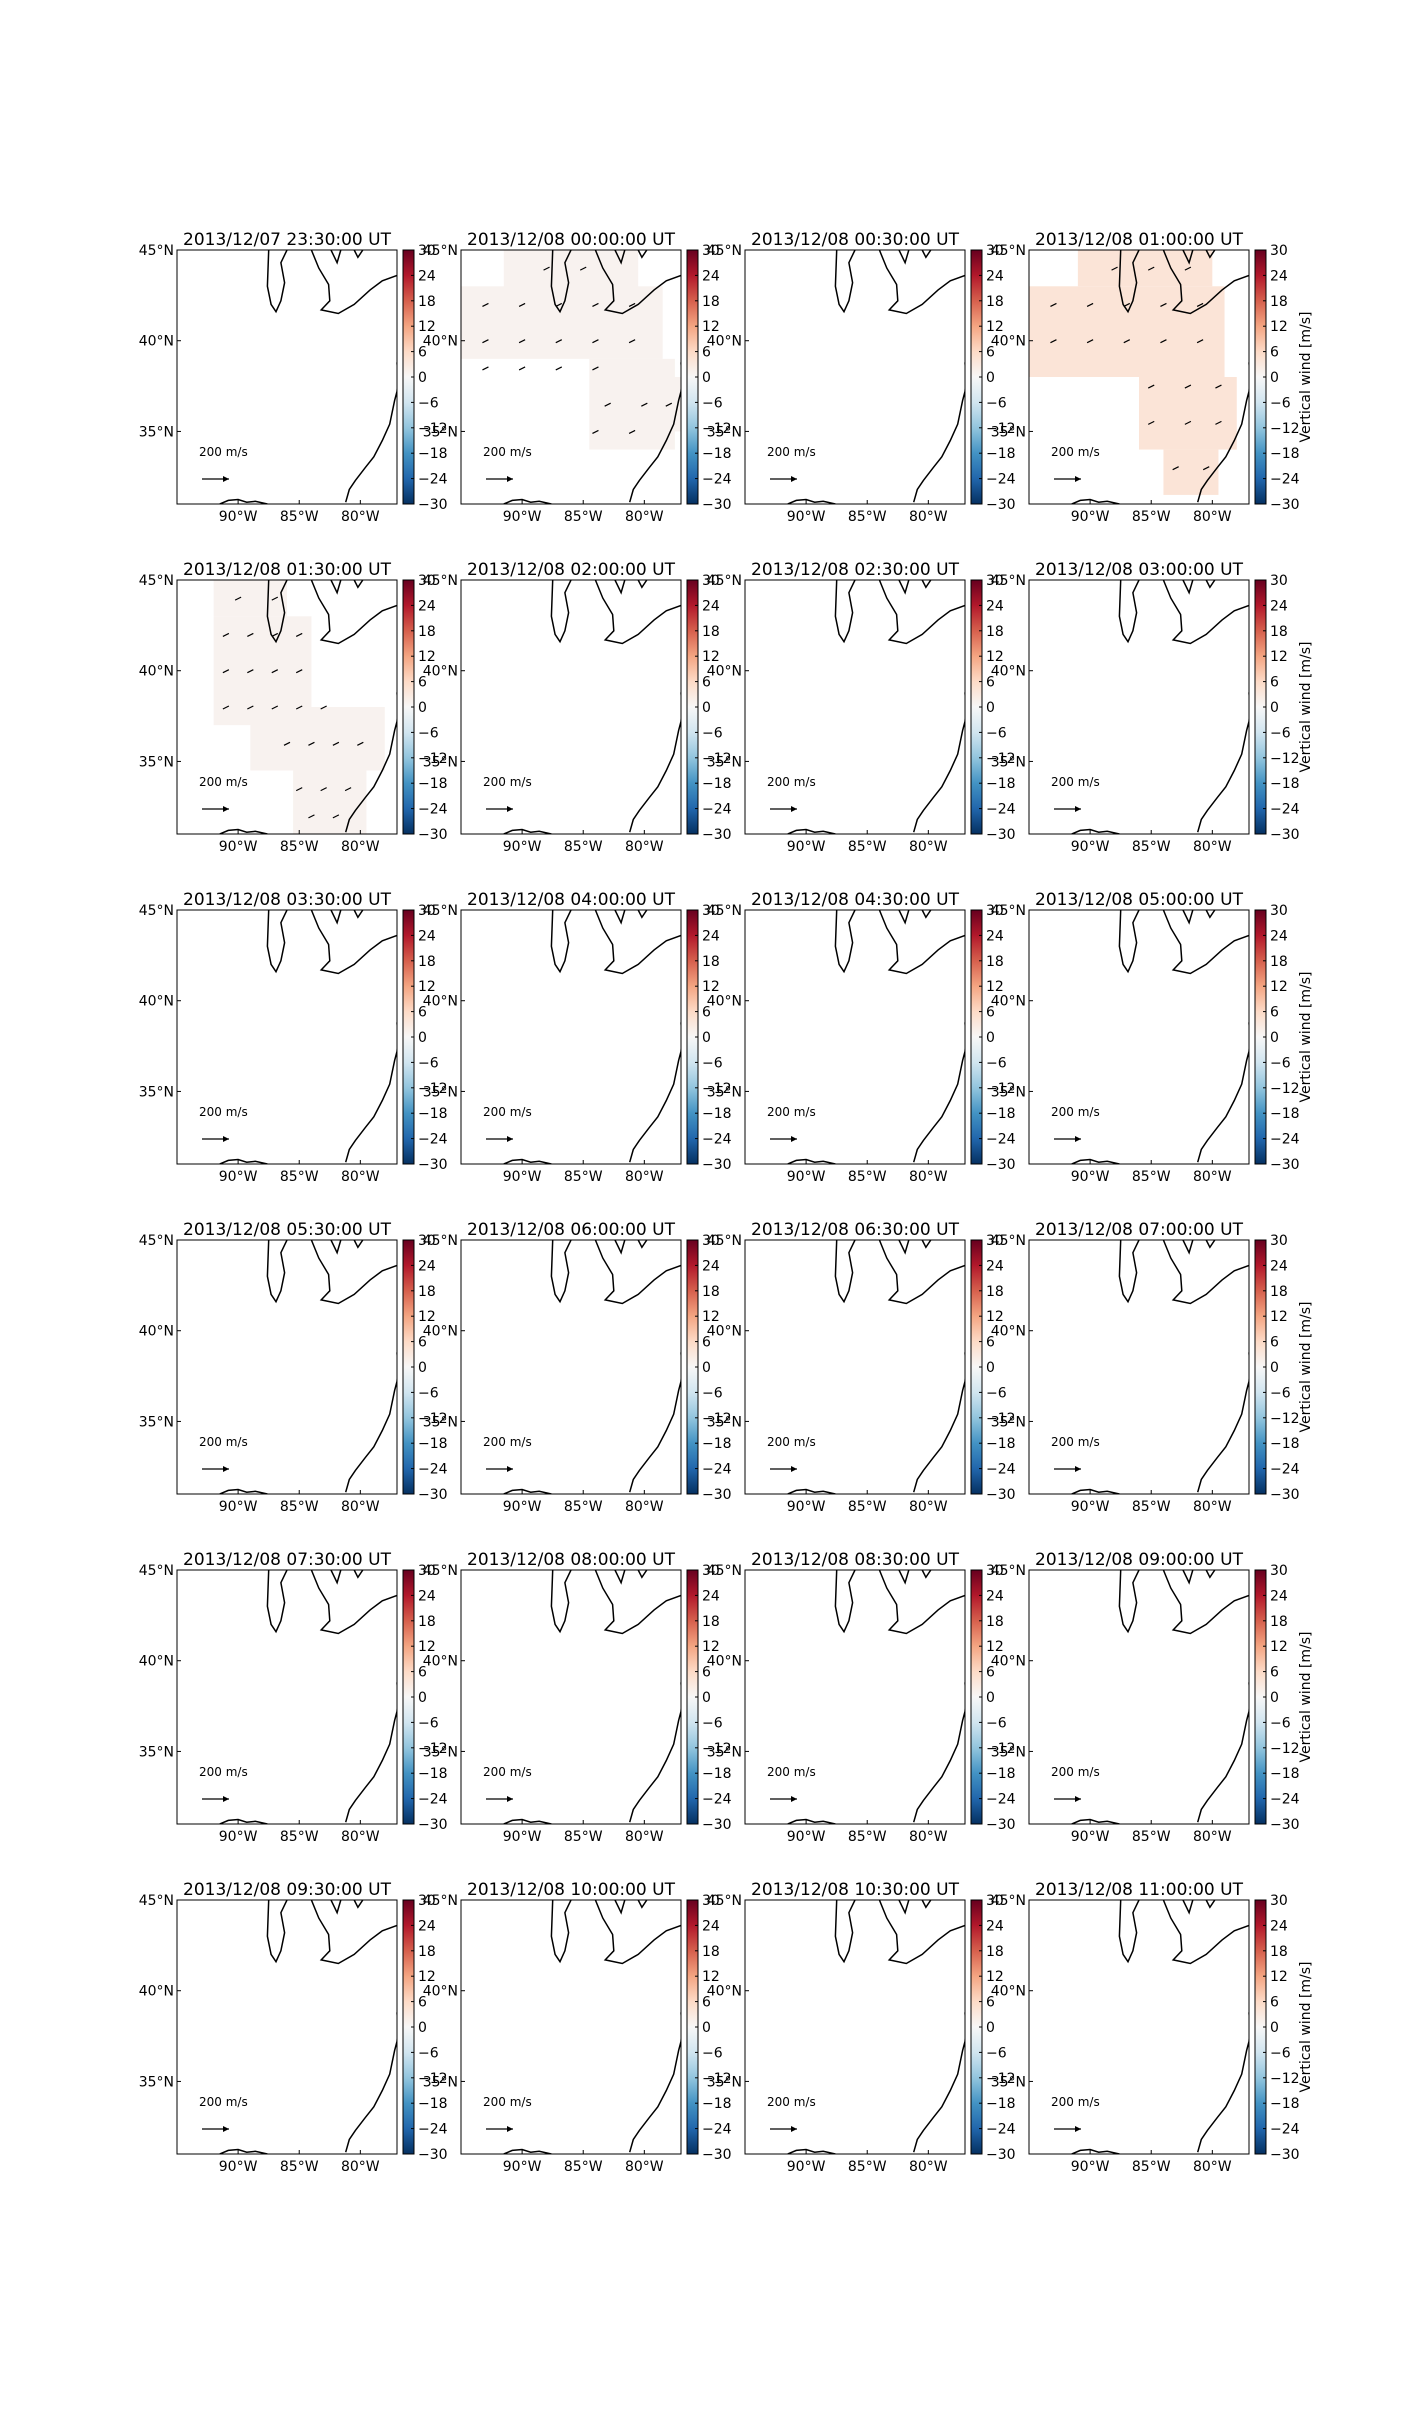 Image resolution: width=1410 pixels, height=2414 pixels. I want to click on y-tick-label: 40°N, so click(440, 342).